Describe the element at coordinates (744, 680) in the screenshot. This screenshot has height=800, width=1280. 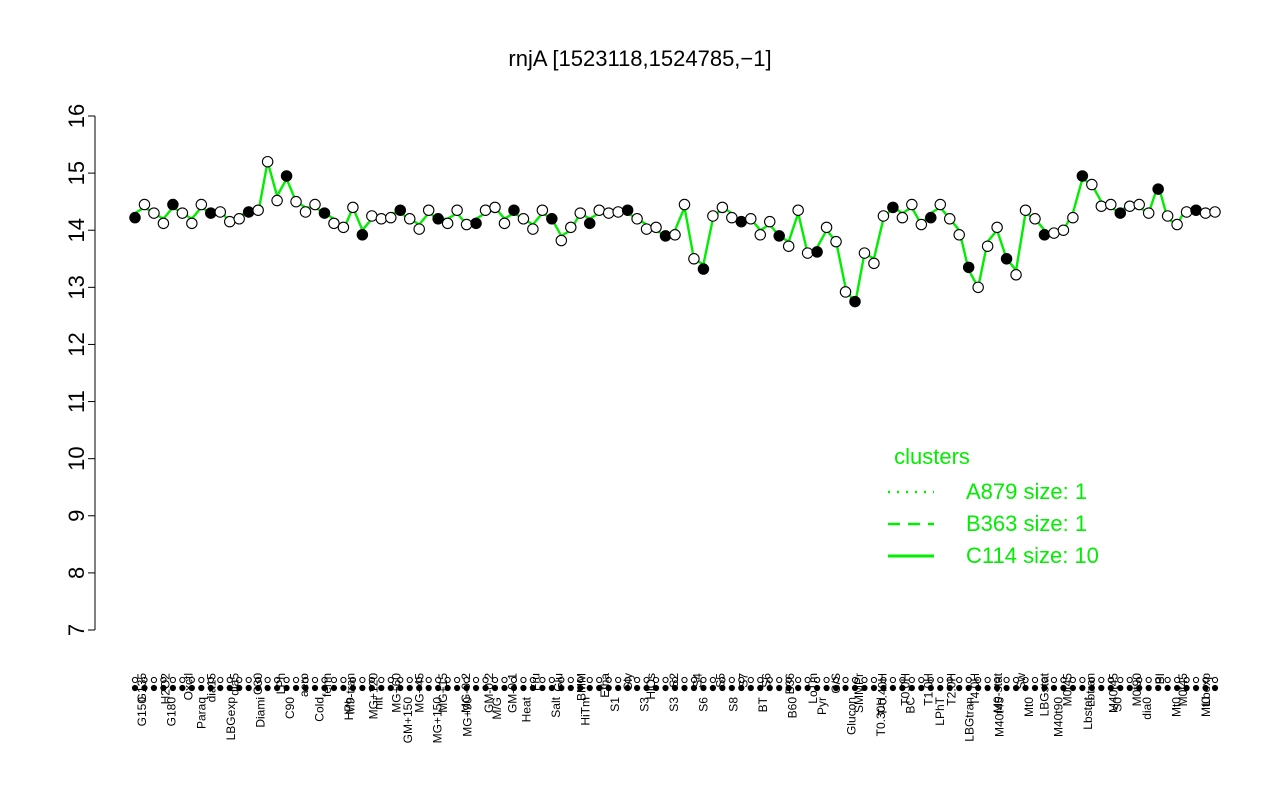
I see `x-tick-label: S7` at that location.